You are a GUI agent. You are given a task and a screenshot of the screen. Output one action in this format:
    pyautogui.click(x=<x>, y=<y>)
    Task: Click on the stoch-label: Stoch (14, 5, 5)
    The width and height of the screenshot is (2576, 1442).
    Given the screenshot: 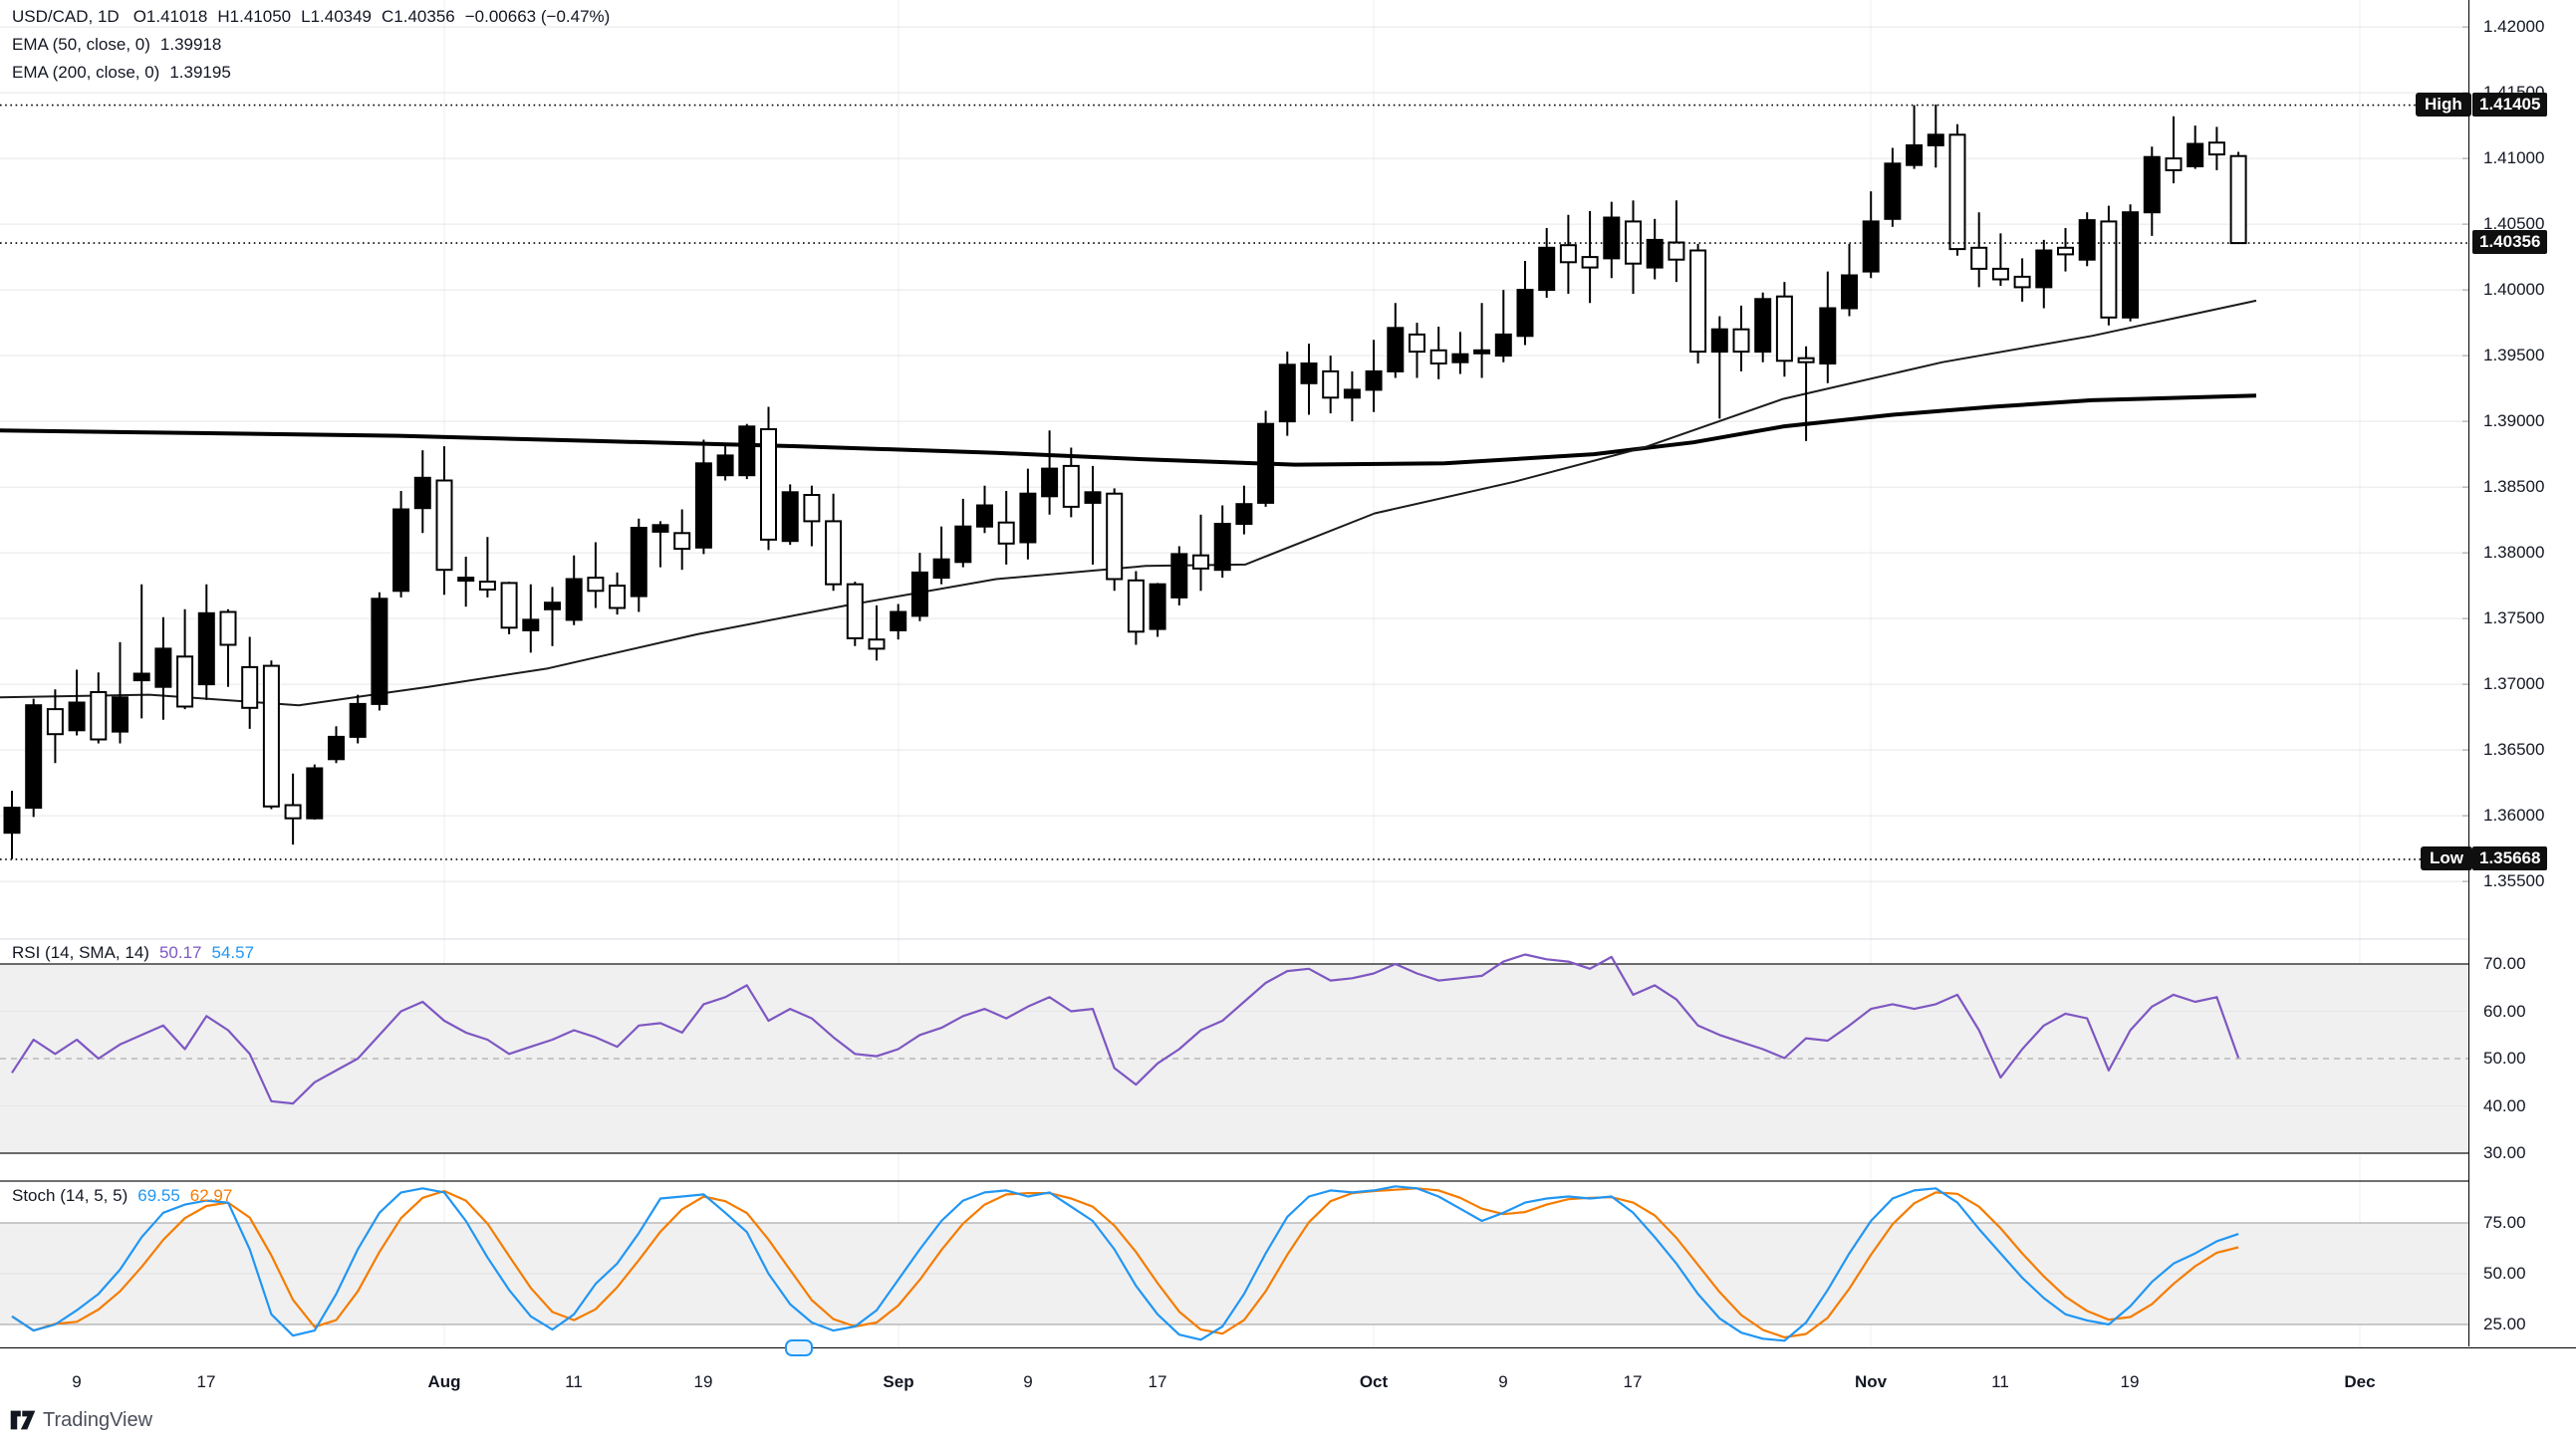 What is the action you would take?
    pyautogui.click(x=70, y=1195)
    